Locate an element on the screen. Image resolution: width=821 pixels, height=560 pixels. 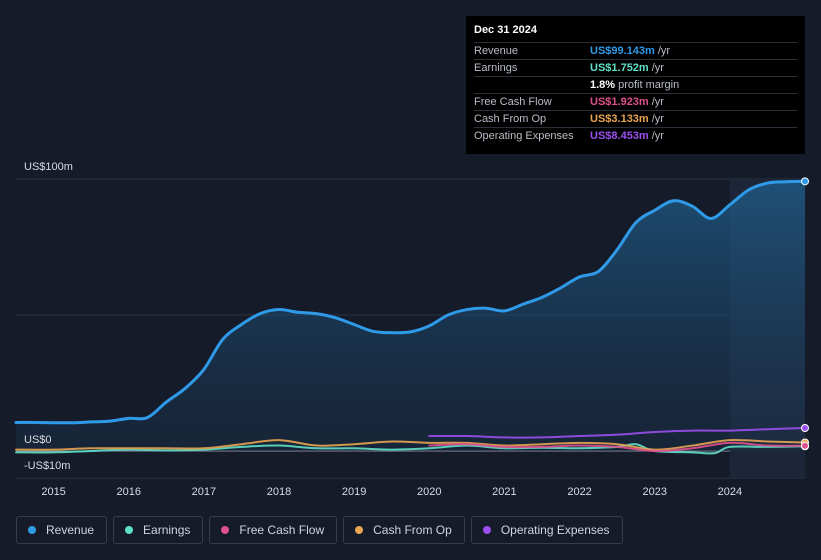
tooltip-row-value: US$1.923m is located at coordinates (619, 102).